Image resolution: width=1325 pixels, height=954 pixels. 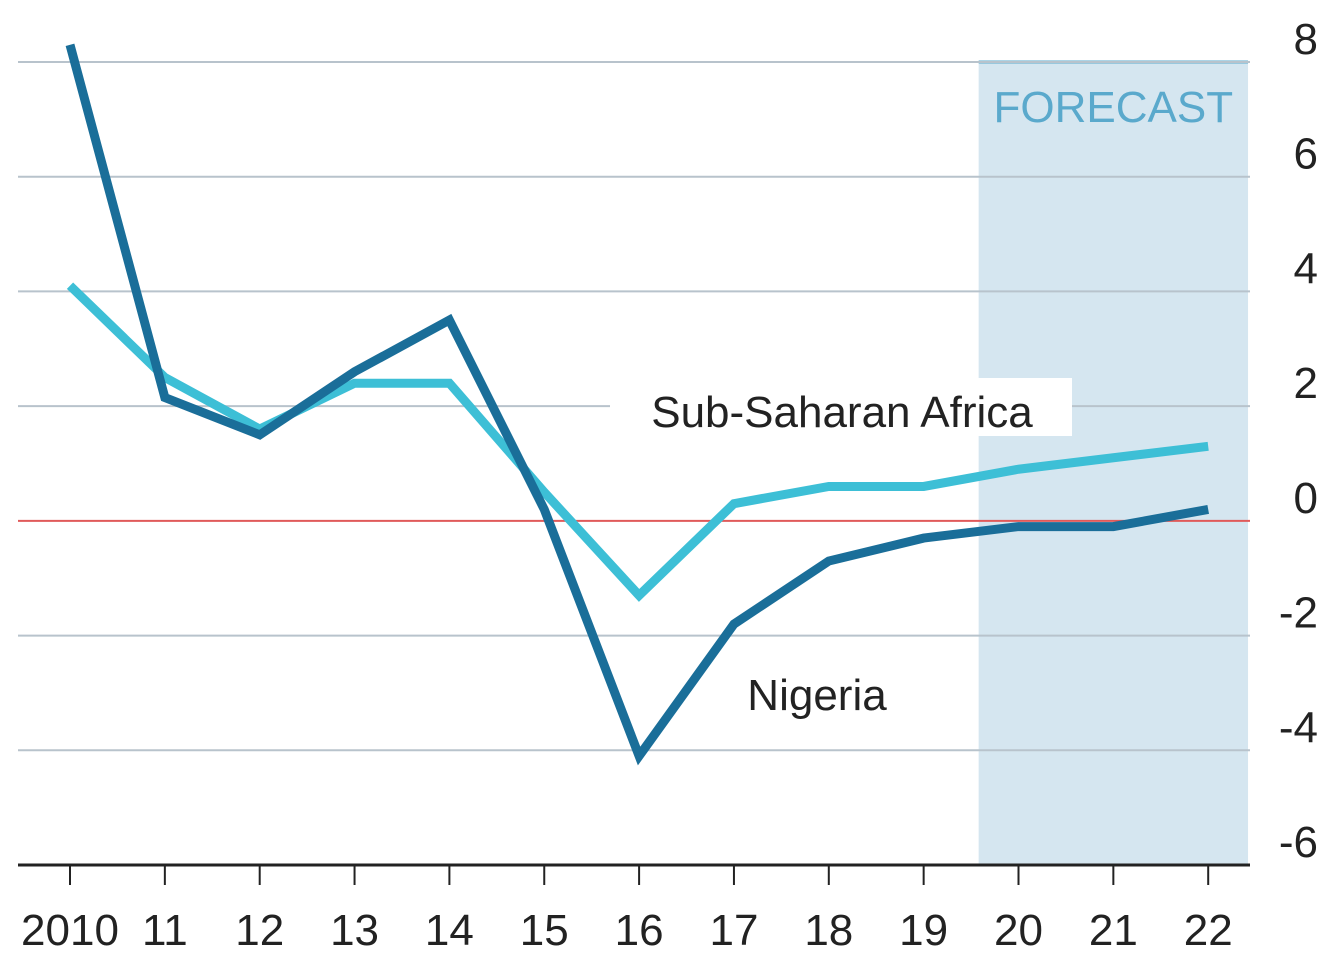 I want to click on y-tick-label: -4, so click(x=1298, y=727).